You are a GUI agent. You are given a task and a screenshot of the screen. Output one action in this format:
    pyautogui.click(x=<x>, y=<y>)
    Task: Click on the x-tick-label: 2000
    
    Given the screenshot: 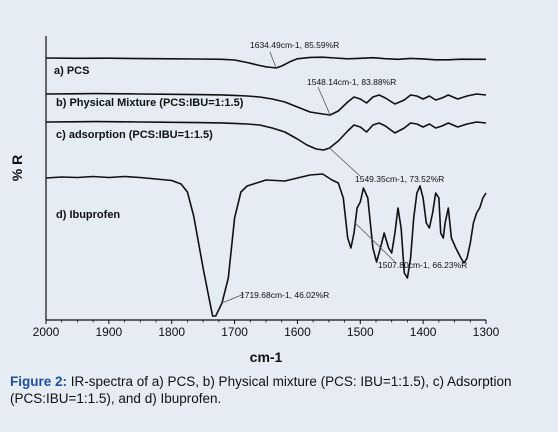 What is the action you would take?
    pyautogui.click(x=46, y=332)
    